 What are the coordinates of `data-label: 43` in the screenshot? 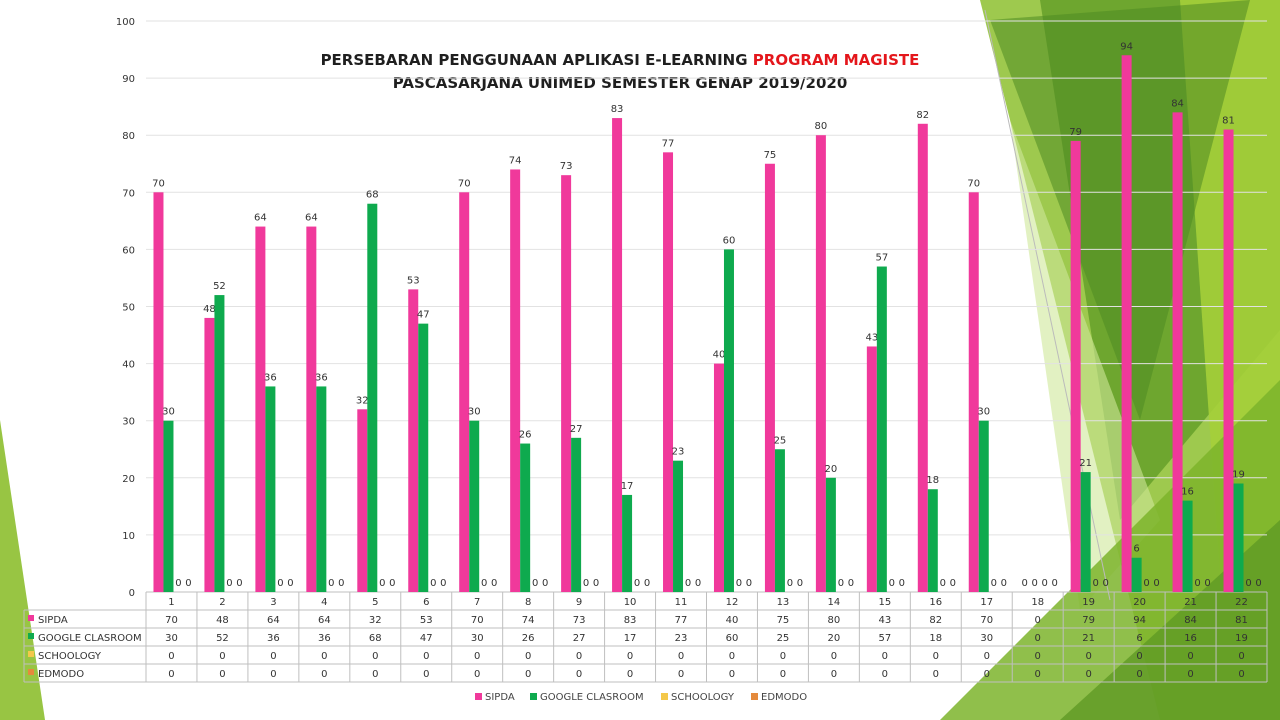 It's located at (871, 337).